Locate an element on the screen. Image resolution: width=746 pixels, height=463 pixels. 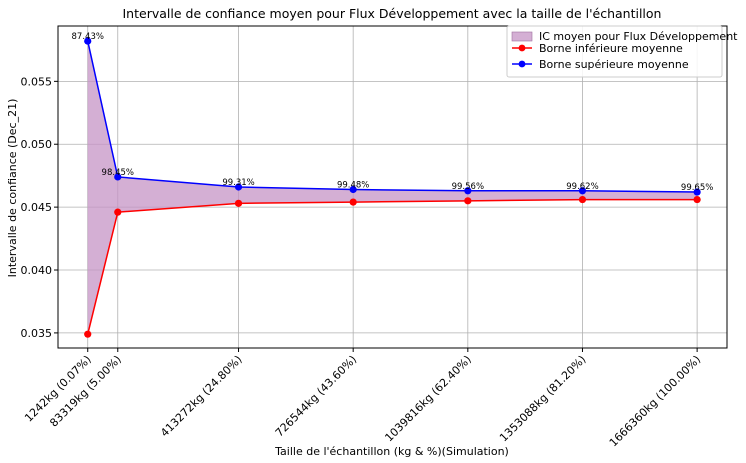
point-label: 99.65% is located at coordinates (697, 188).